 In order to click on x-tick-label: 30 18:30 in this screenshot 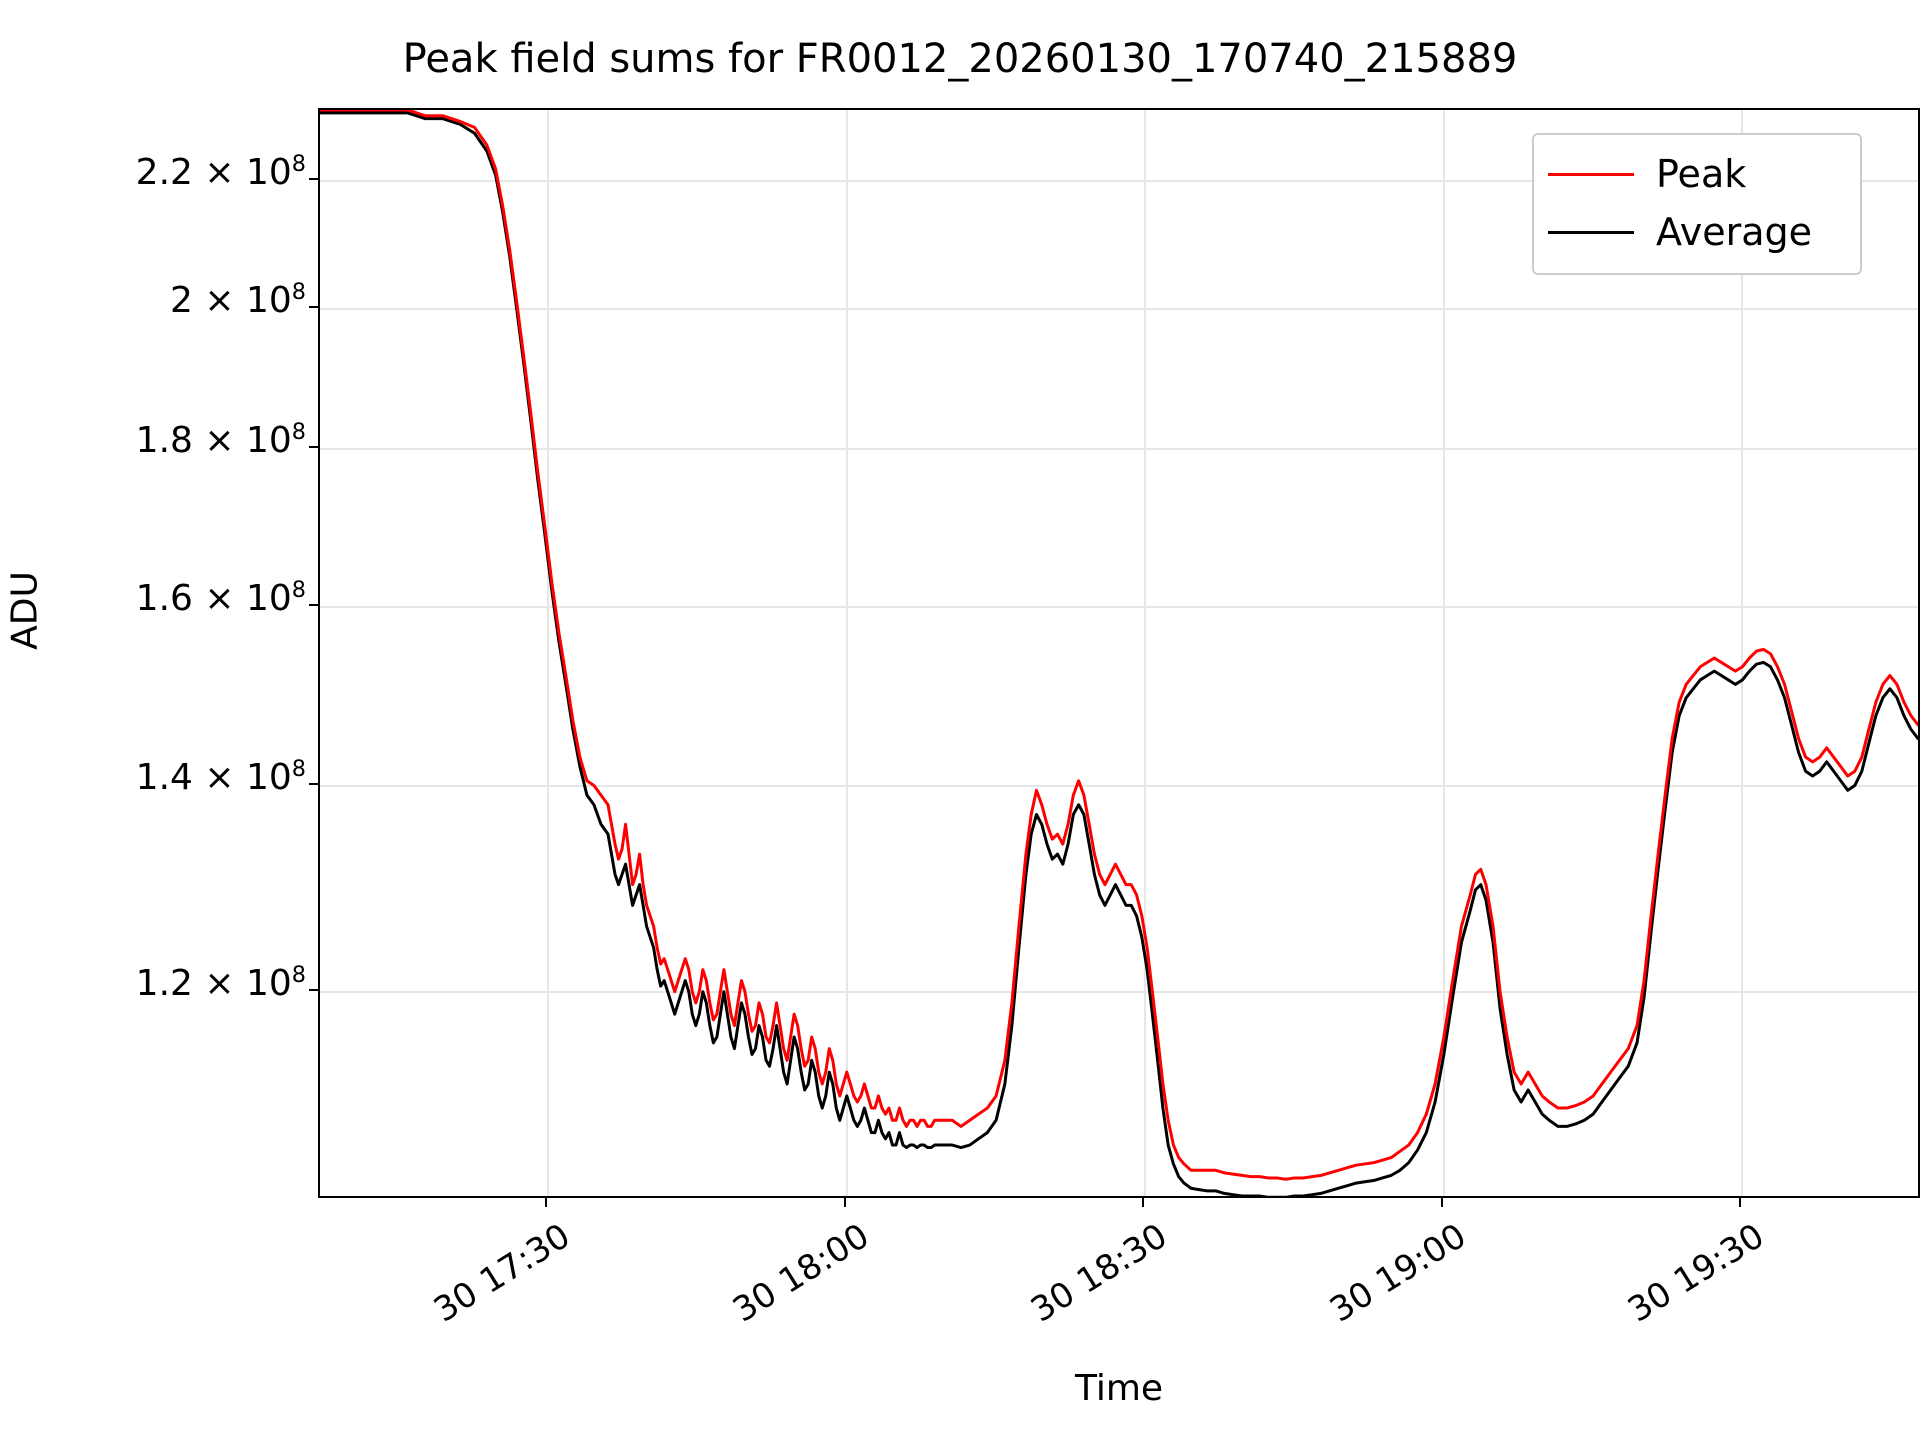, I will do `click(1099, 1273)`.